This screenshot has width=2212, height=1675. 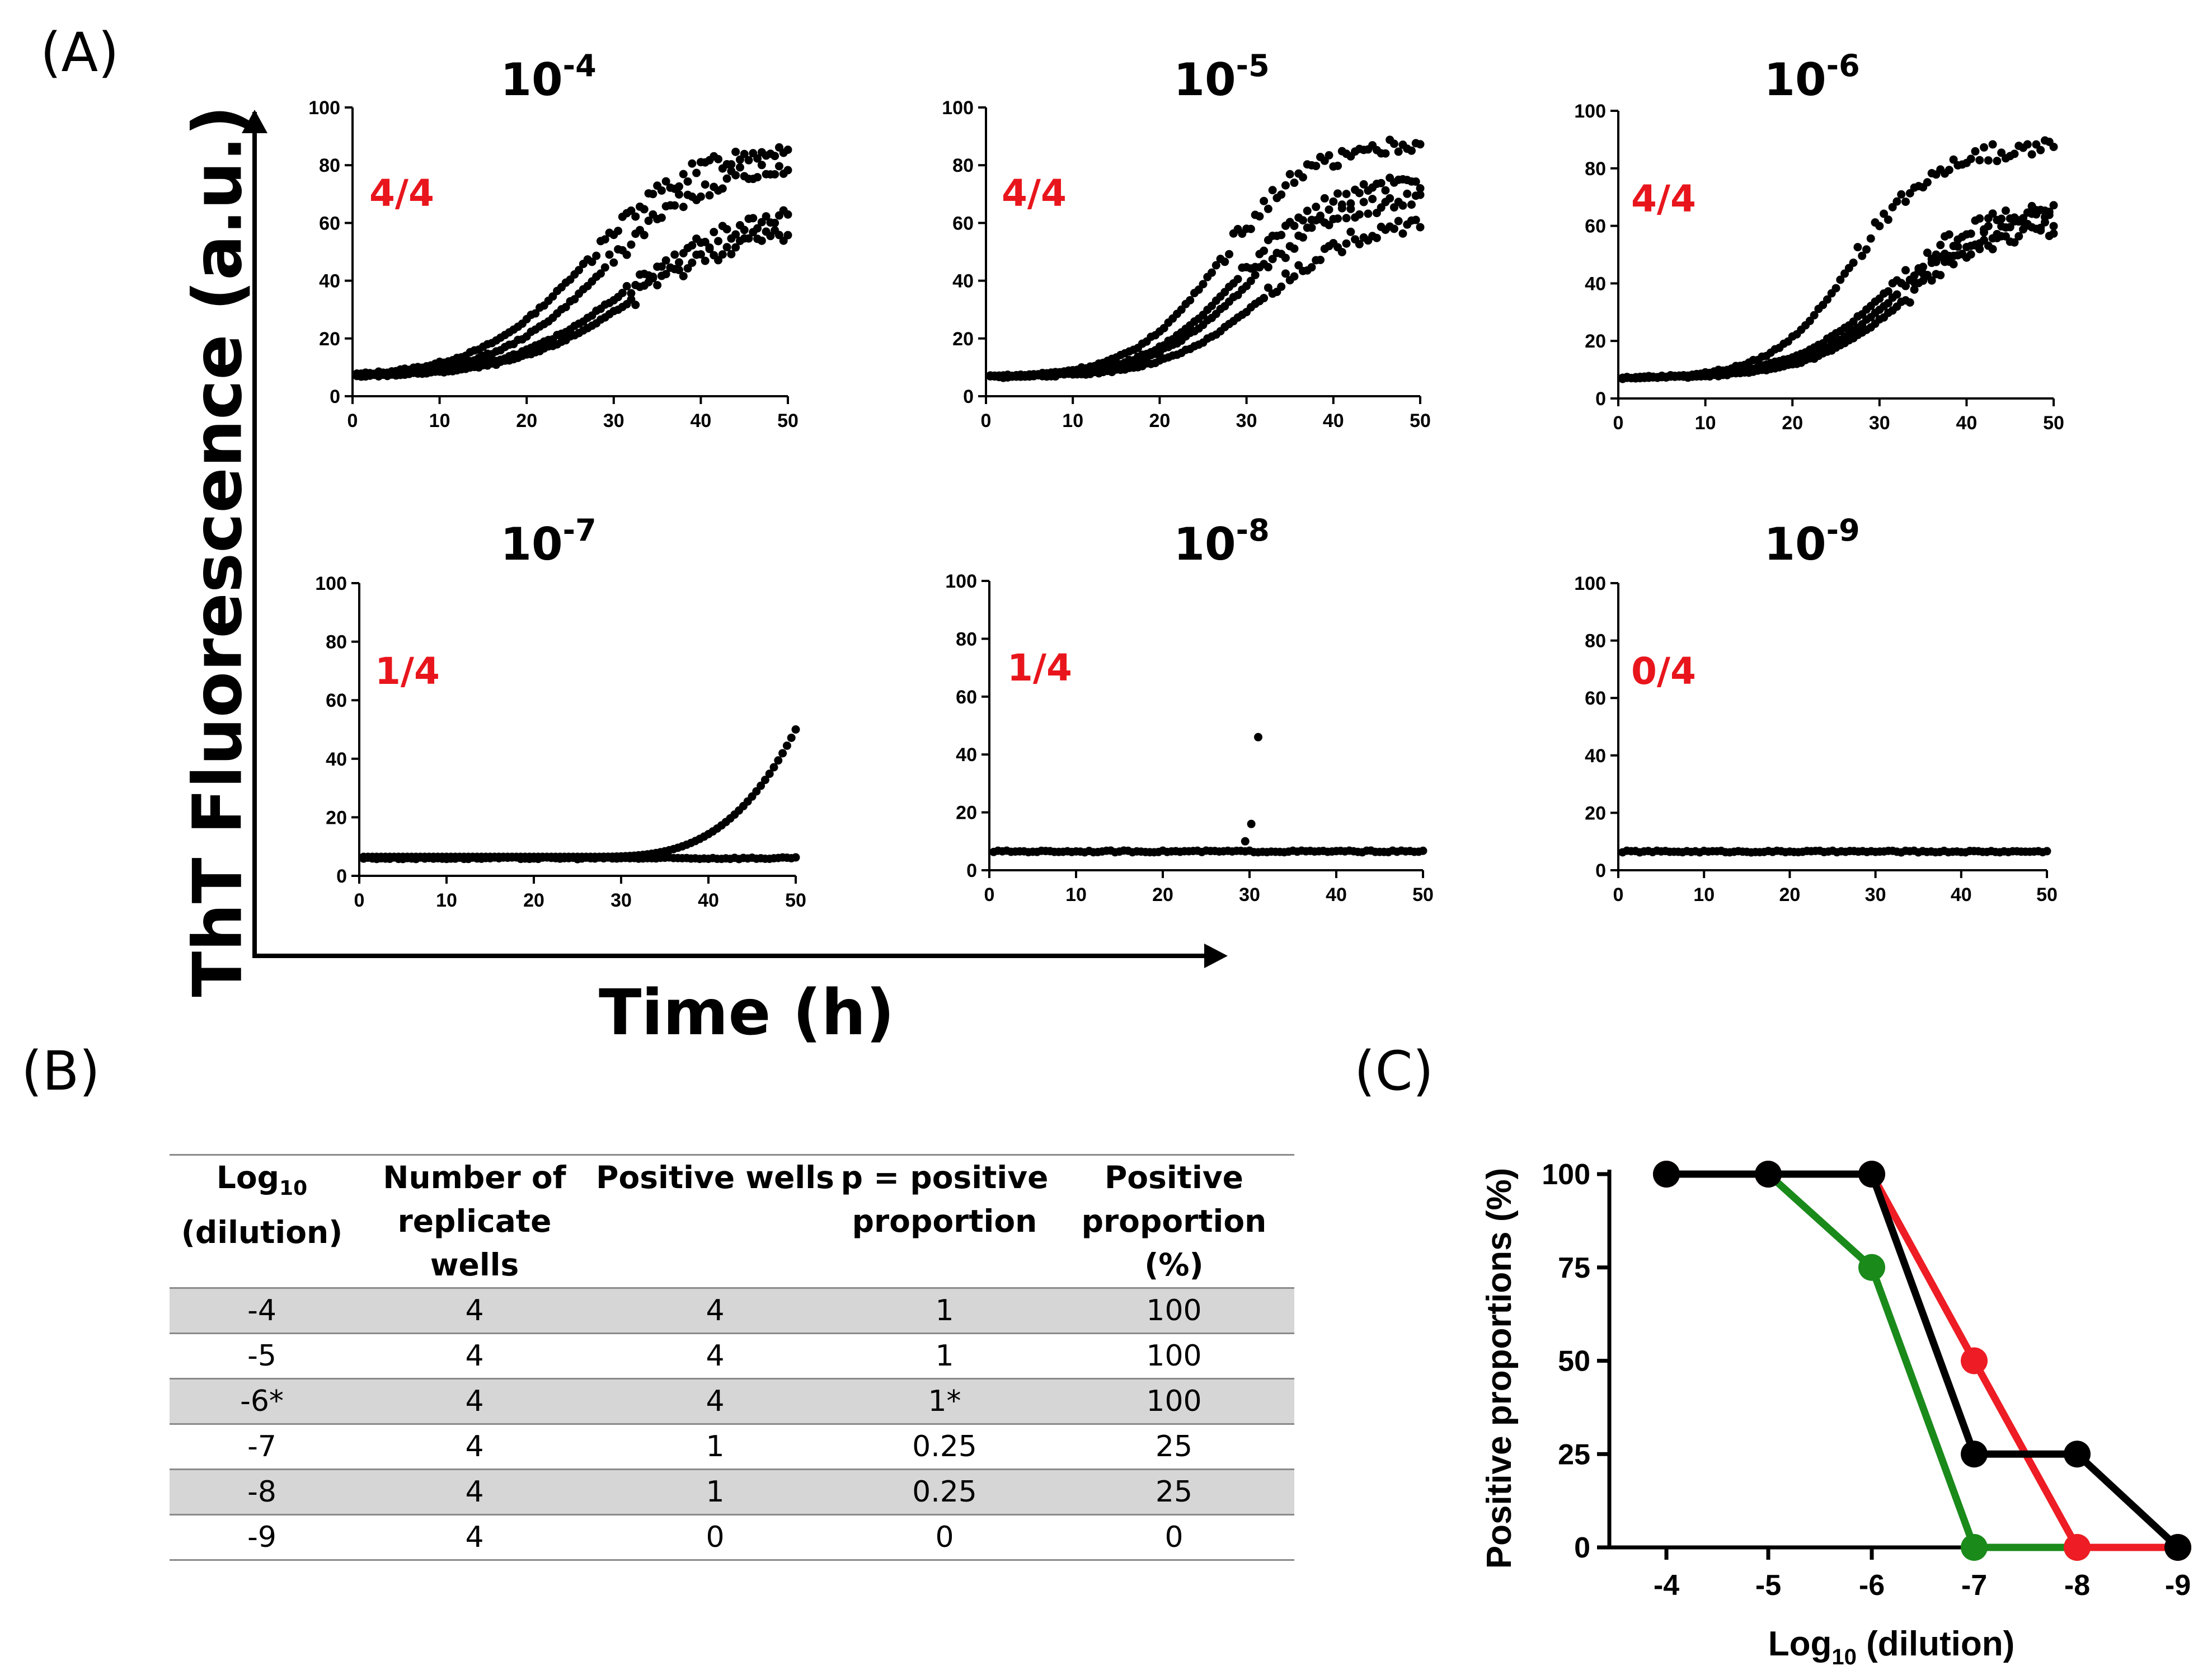 What do you see at coordinates (262, 1356) in the screenshot?
I see `table-cell: -5` at bounding box center [262, 1356].